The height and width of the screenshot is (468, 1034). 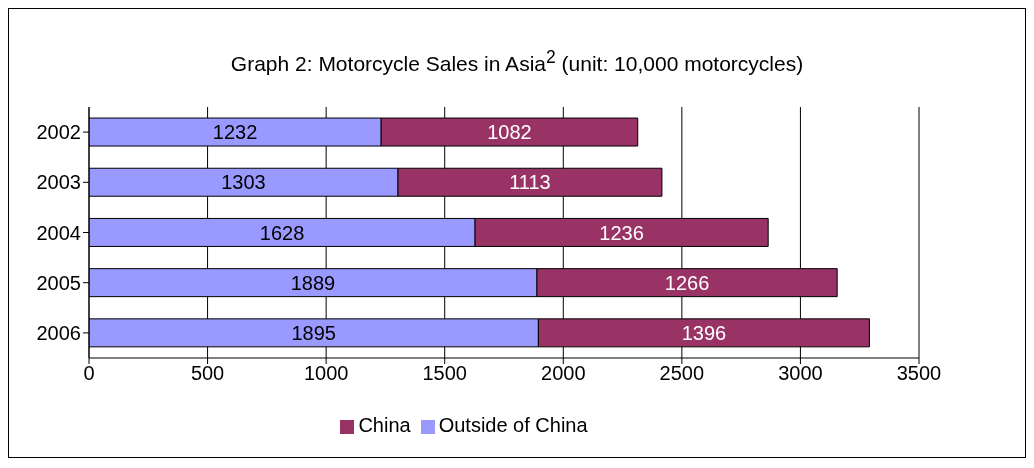 What do you see at coordinates (704, 332) in the screenshot?
I see `data-label: 1396` at bounding box center [704, 332].